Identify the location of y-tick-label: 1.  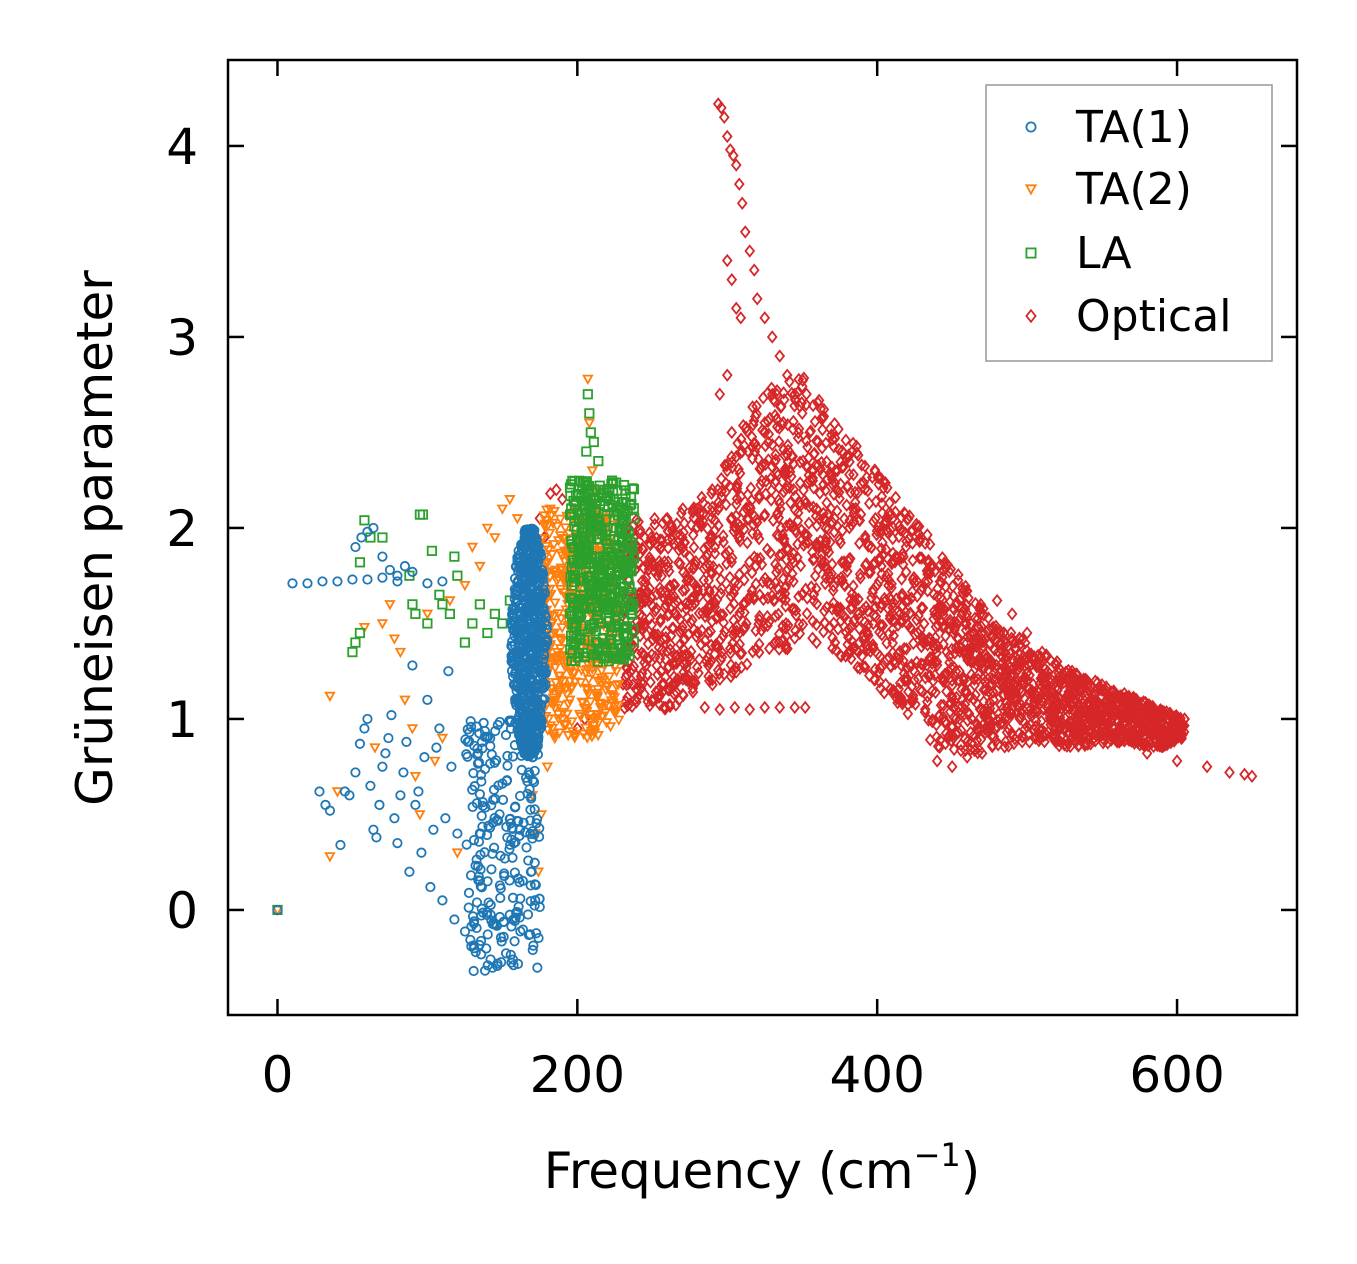
(182, 720).